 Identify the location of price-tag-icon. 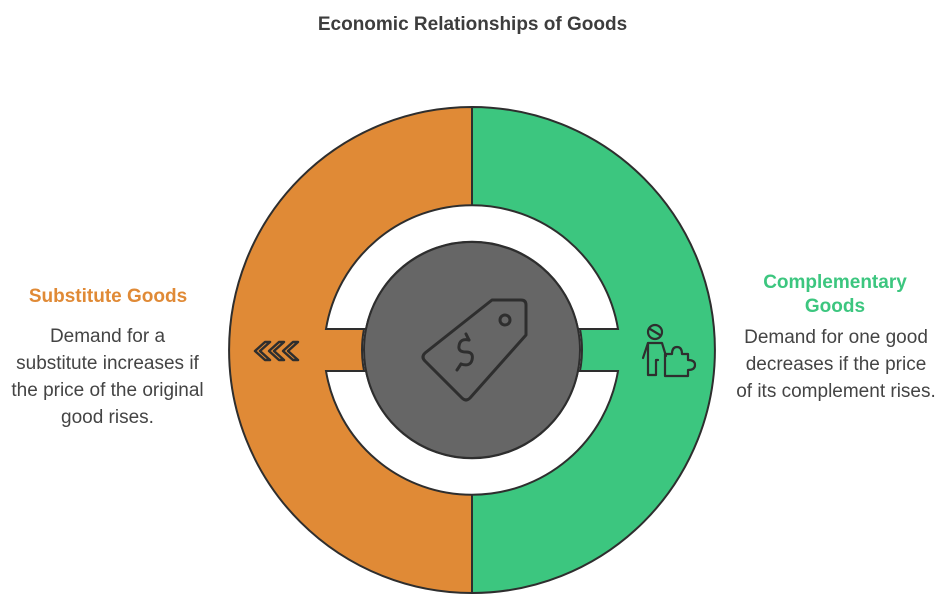
(474, 350).